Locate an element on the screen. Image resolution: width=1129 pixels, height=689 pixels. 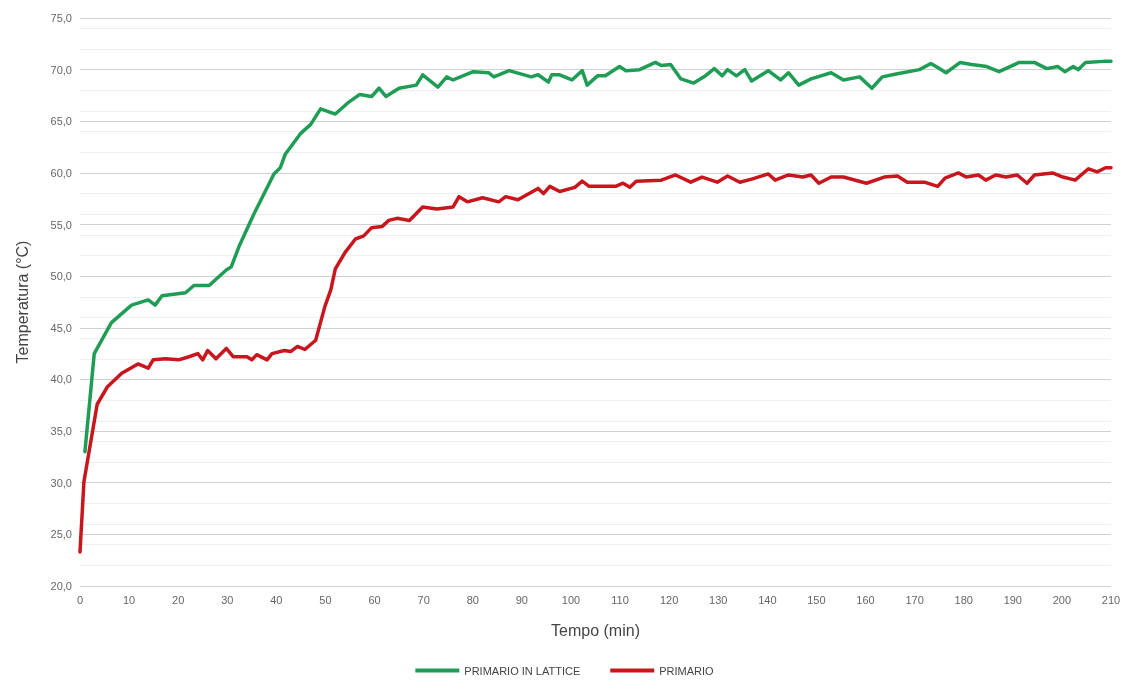
x-tick-label: 120 is located at coordinates (669, 599).